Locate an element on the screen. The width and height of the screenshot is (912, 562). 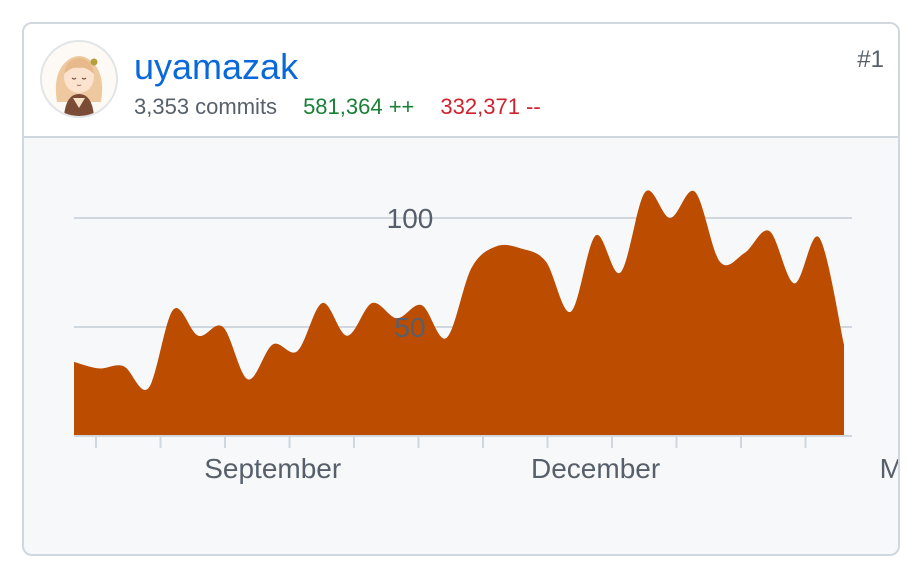
x-axis-ticks is located at coordinates (451, 442).